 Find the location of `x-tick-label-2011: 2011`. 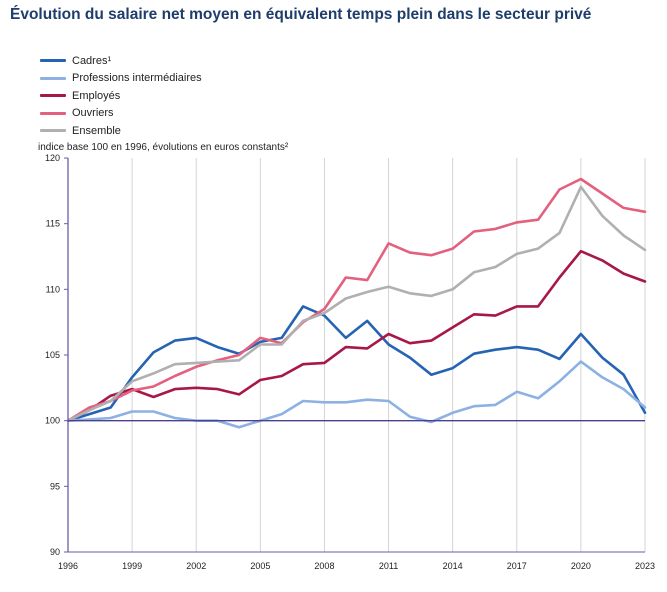

x-tick-label-2011: 2011 is located at coordinates (388, 566).